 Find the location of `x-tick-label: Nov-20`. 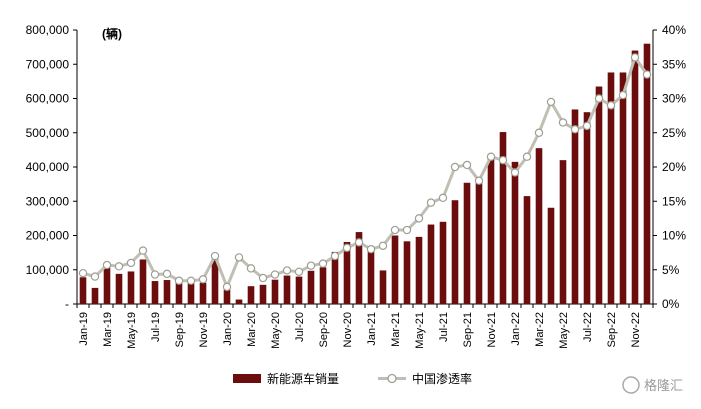

x-tick-label: Nov-20 is located at coordinates (348, 329).